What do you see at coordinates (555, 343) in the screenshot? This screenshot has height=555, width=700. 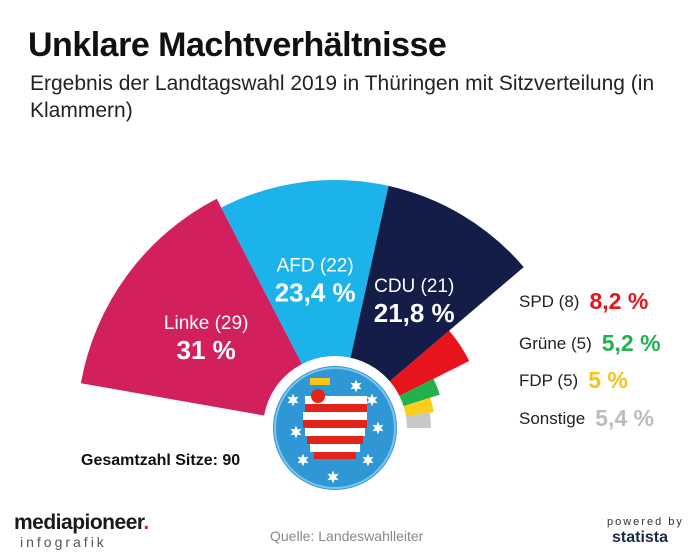 I see `seat-label-gruene: Grüne (5)` at bounding box center [555, 343].